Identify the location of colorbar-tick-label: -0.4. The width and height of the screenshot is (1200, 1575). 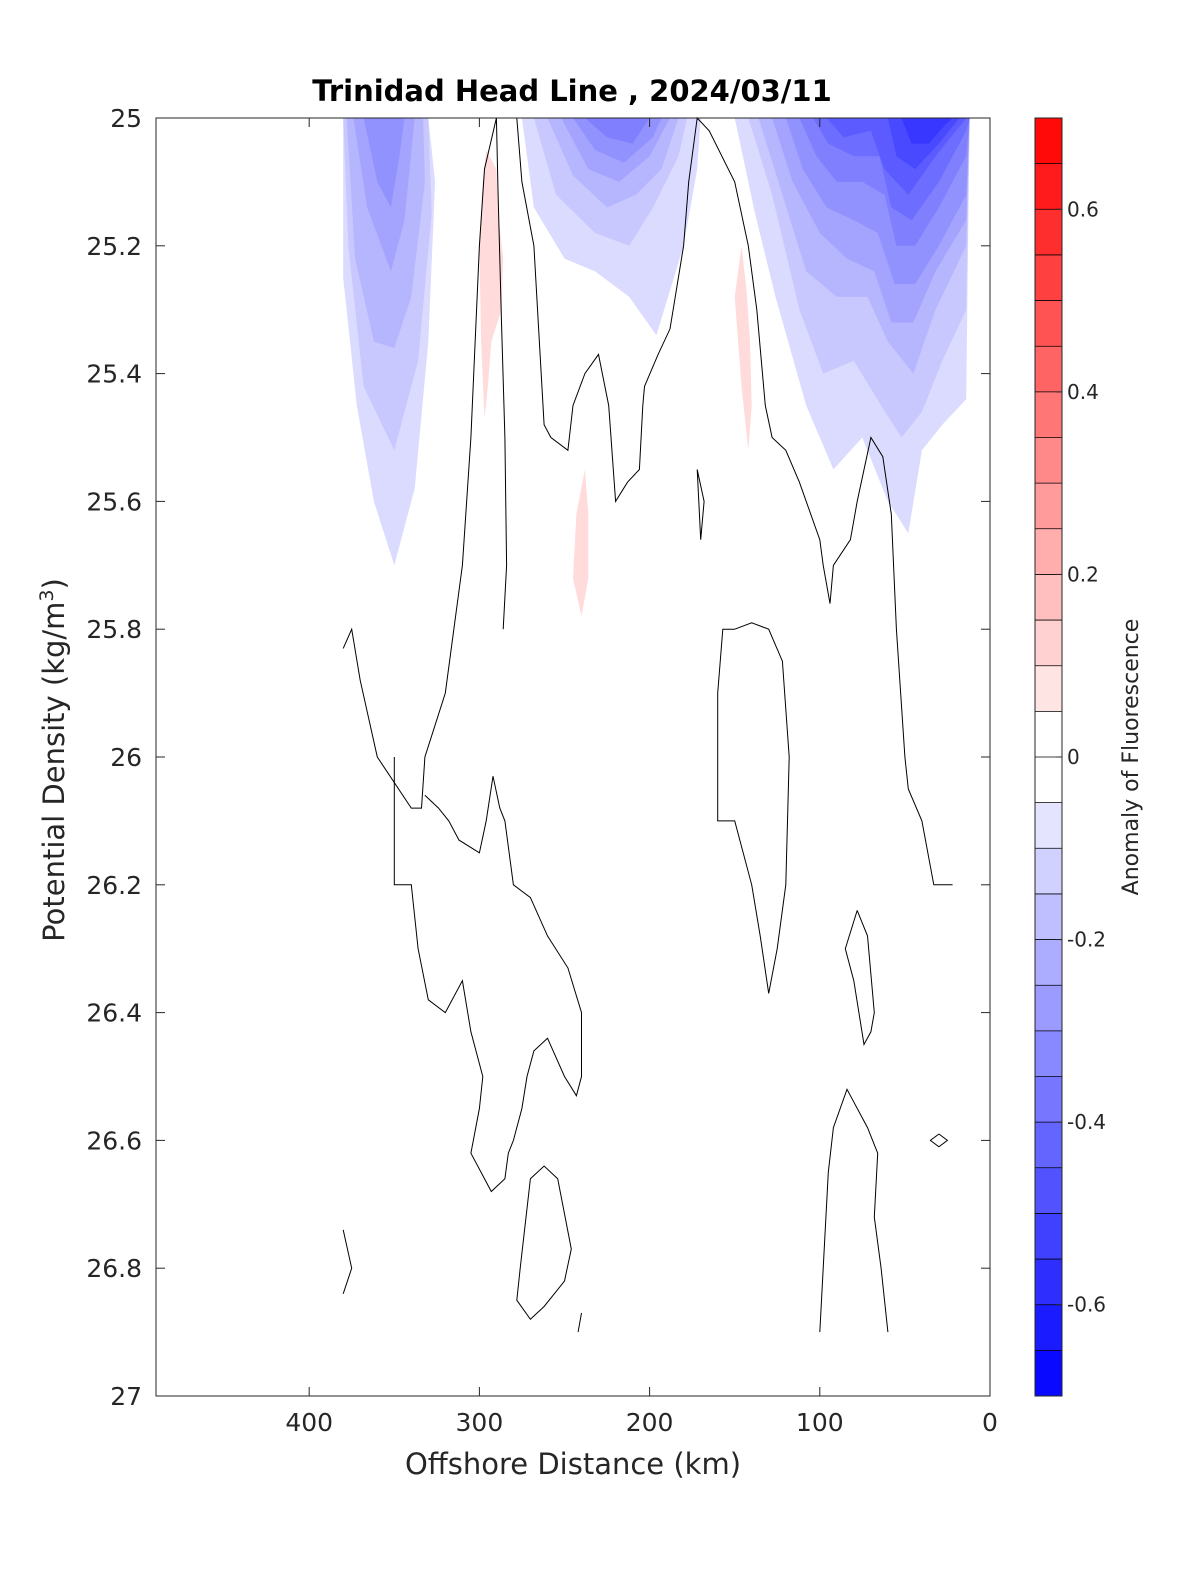
(1086, 1122).